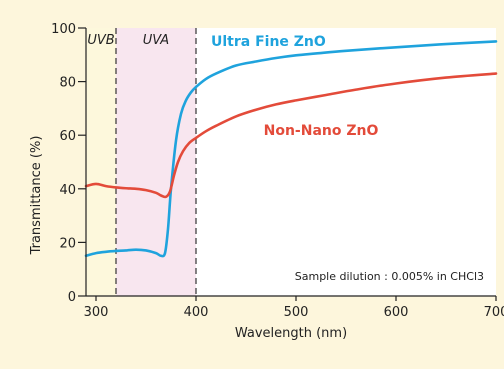 This screenshot has width=504, height=369. What do you see at coordinates (67, 83) in the screenshot?
I see `y-tick-label: 80` at bounding box center [67, 83].